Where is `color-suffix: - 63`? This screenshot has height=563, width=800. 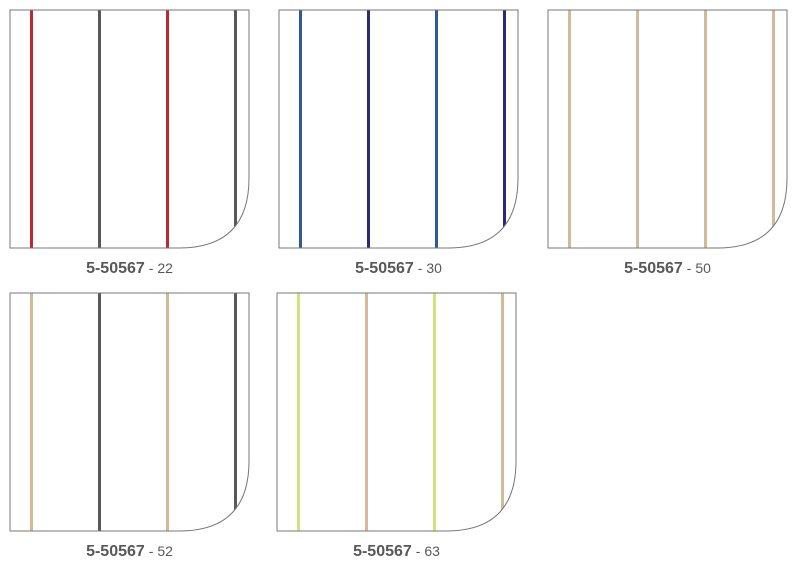
color-suffix: - 63 is located at coordinates (428, 551).